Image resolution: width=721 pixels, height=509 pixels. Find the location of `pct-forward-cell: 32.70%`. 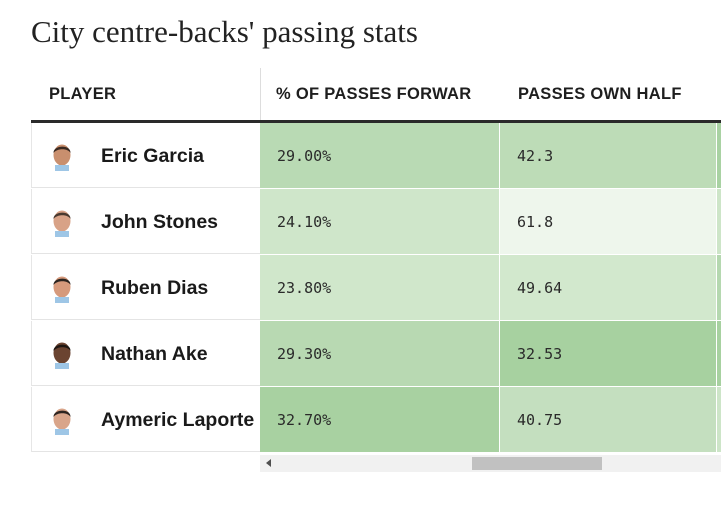

pct-forward-cell: 32.70% is located at coordinates (380, 419).